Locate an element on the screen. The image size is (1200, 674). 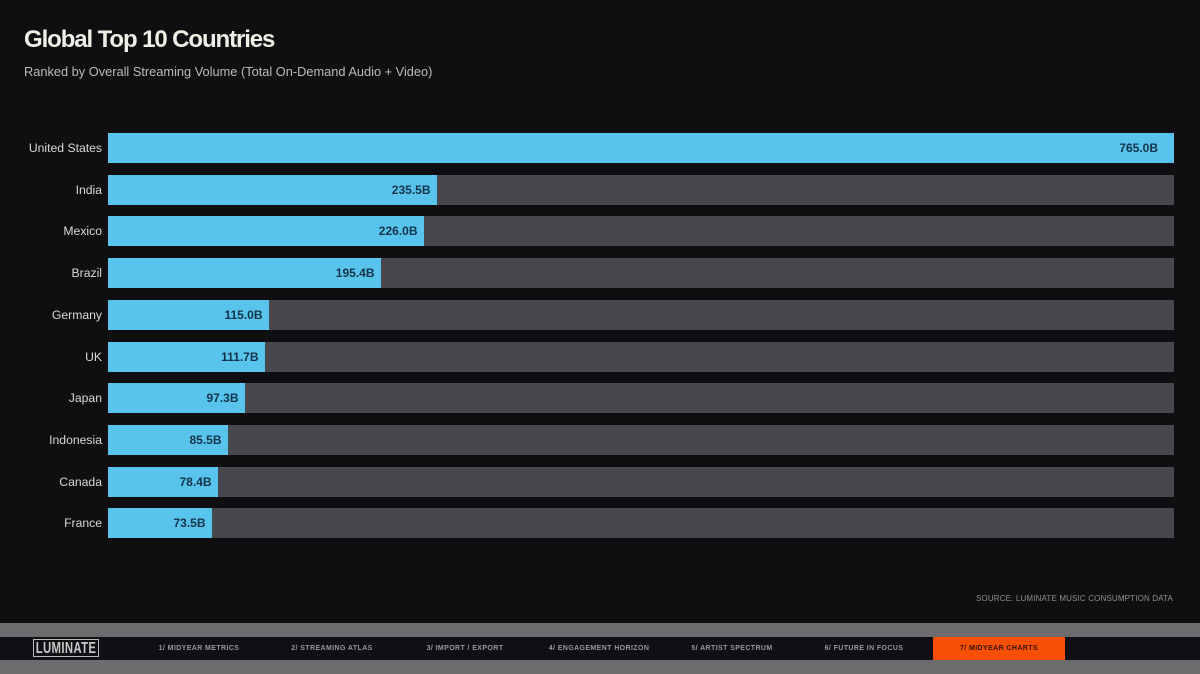
svg-text: LUMINATE is located at coordinates (66, 648).